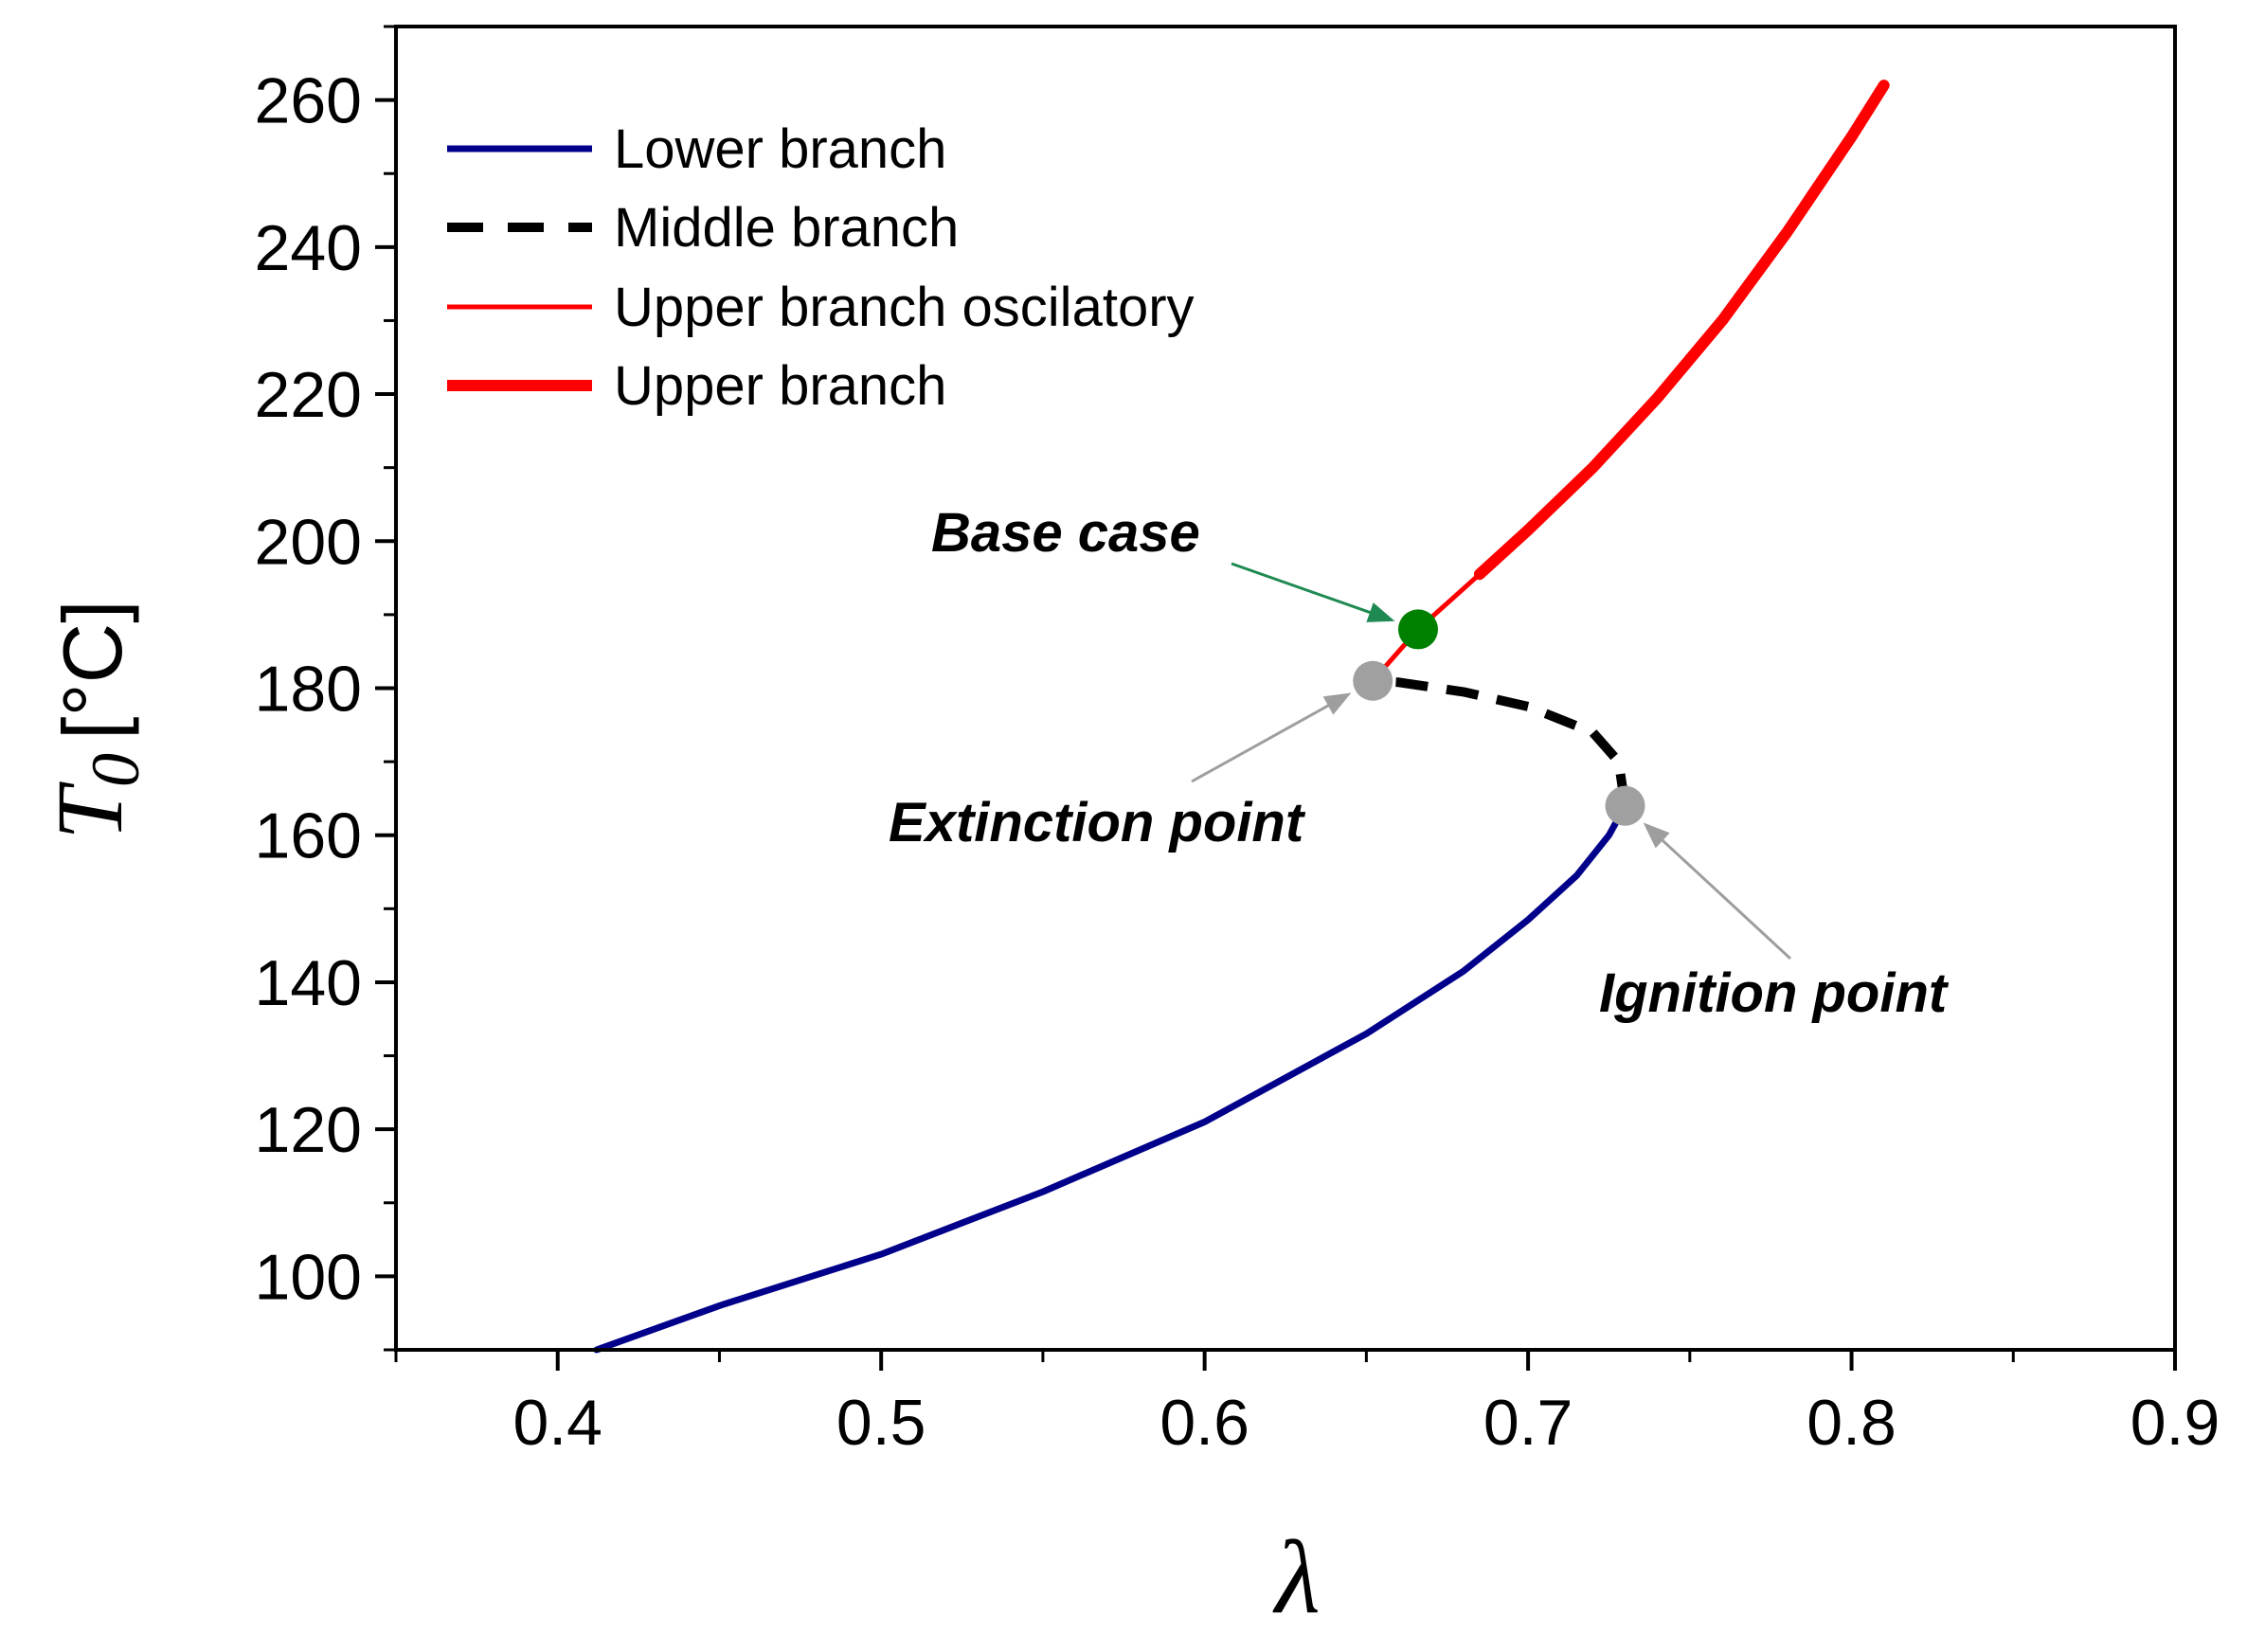 The width and height of the screenshot is (2247, 1652). Describe the element at coordinates (1296, 1577) in the screenshot. I see `x-axis-title: λ` at that location.